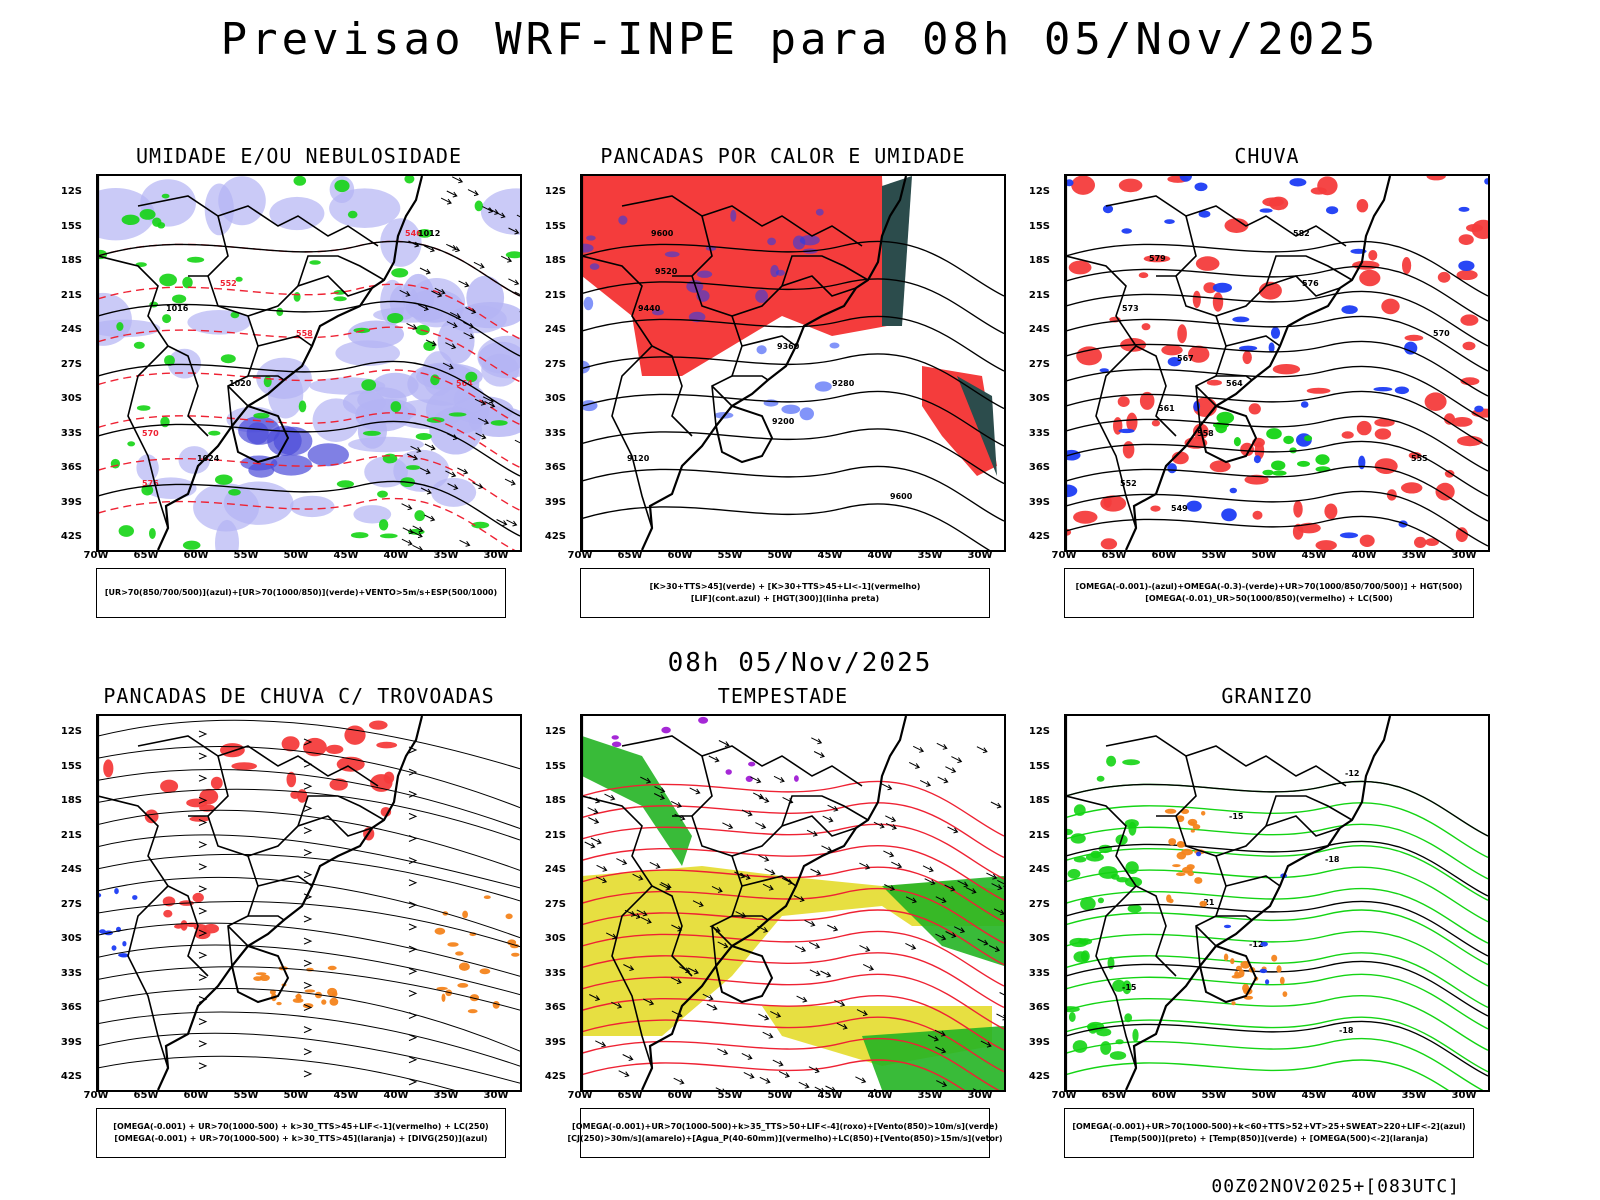  I want to click on contour-label: 561, so click(1166, 408).